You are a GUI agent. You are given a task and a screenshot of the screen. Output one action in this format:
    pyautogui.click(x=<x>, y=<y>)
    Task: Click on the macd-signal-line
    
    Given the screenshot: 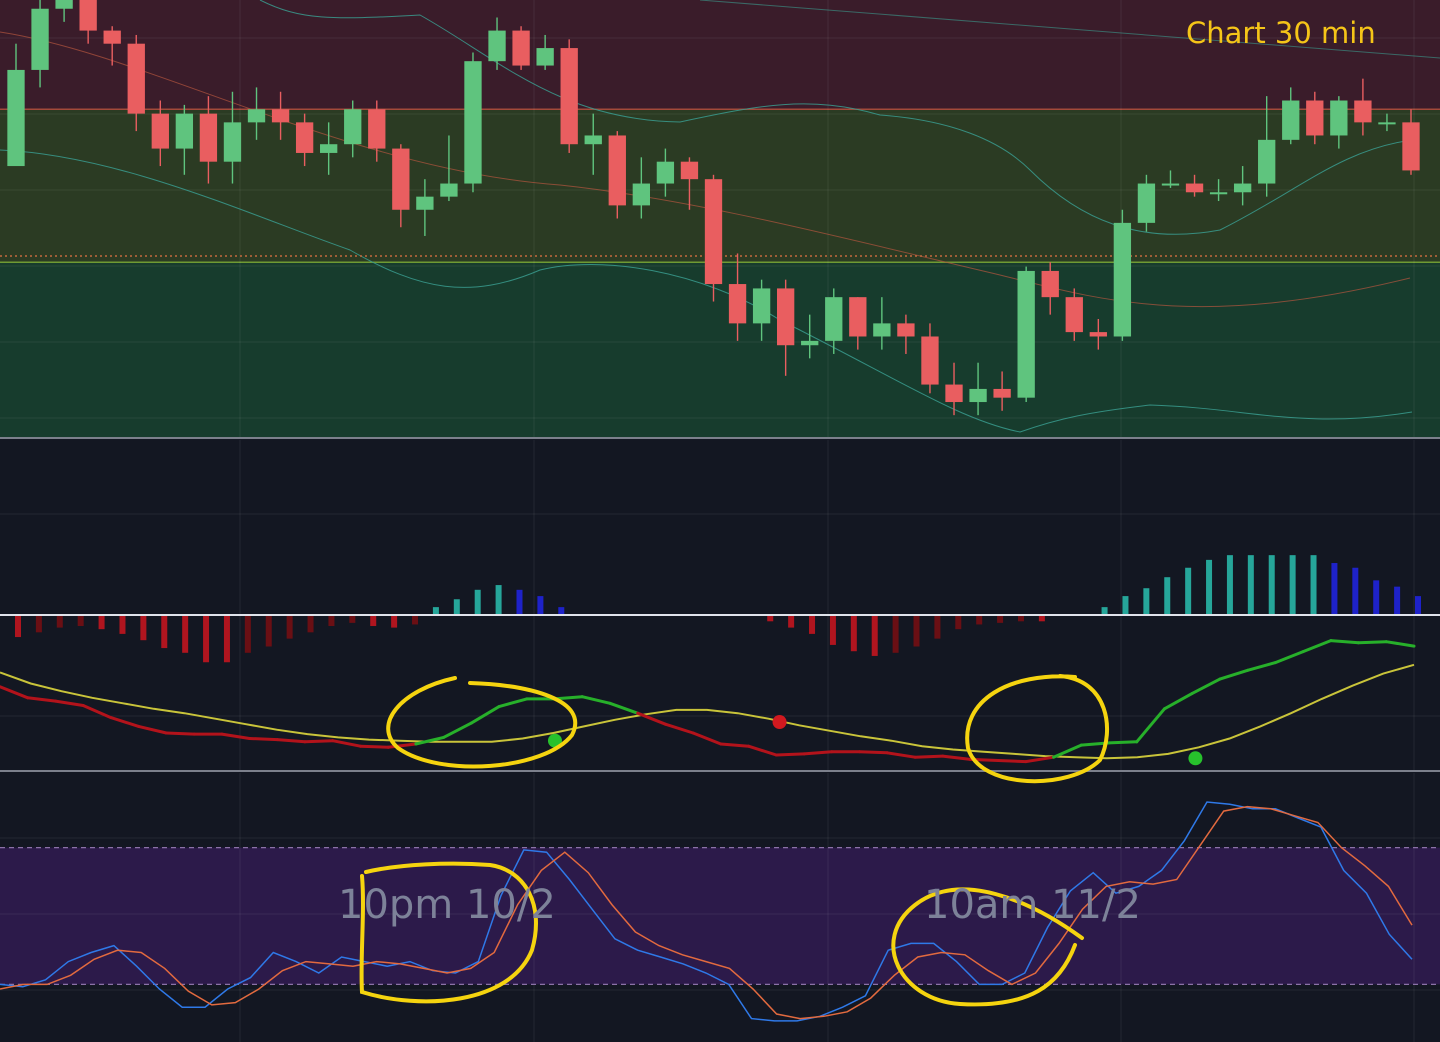 What is the action you would take?
    pyautogui.click(x=707, y=711)
    